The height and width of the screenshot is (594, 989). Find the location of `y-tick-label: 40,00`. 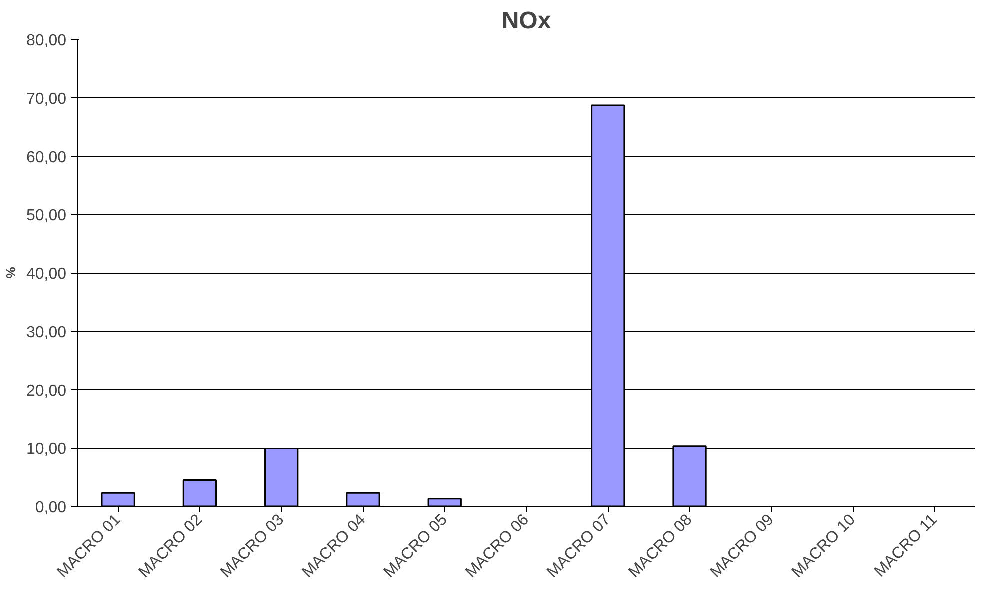

y-tick-label: 40,00 is located at coordinates (46, 274).